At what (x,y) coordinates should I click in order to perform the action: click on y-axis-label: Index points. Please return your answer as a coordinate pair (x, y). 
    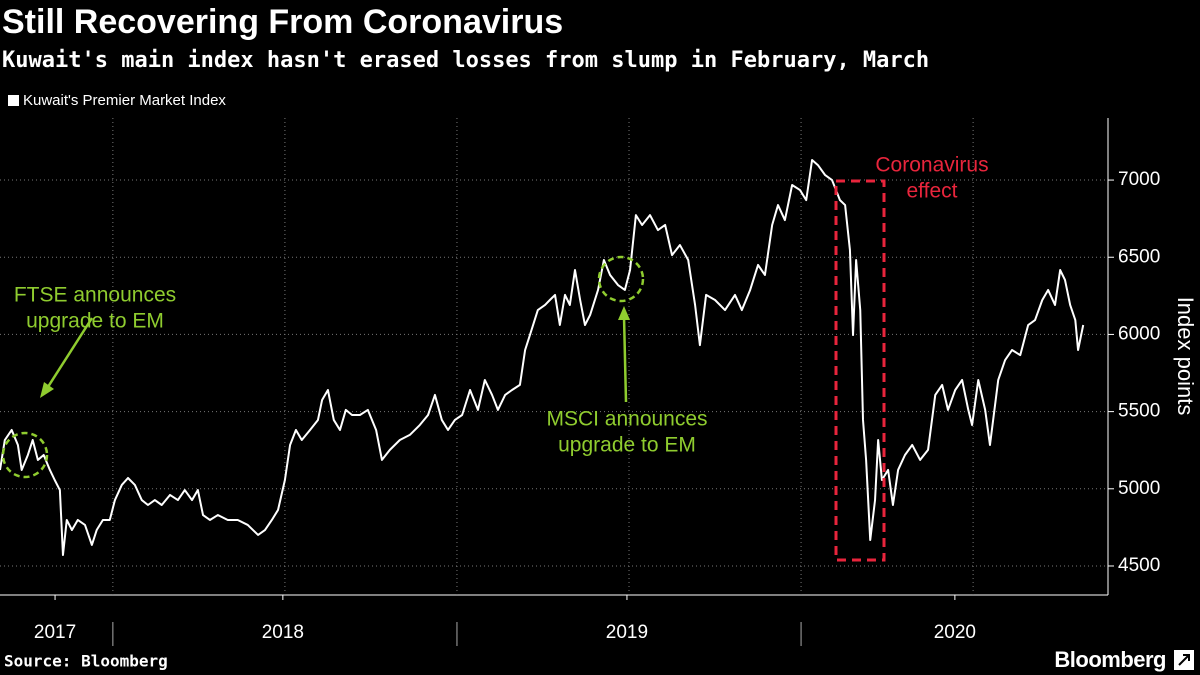
    Looking at the image, I should click on (1185, 356).